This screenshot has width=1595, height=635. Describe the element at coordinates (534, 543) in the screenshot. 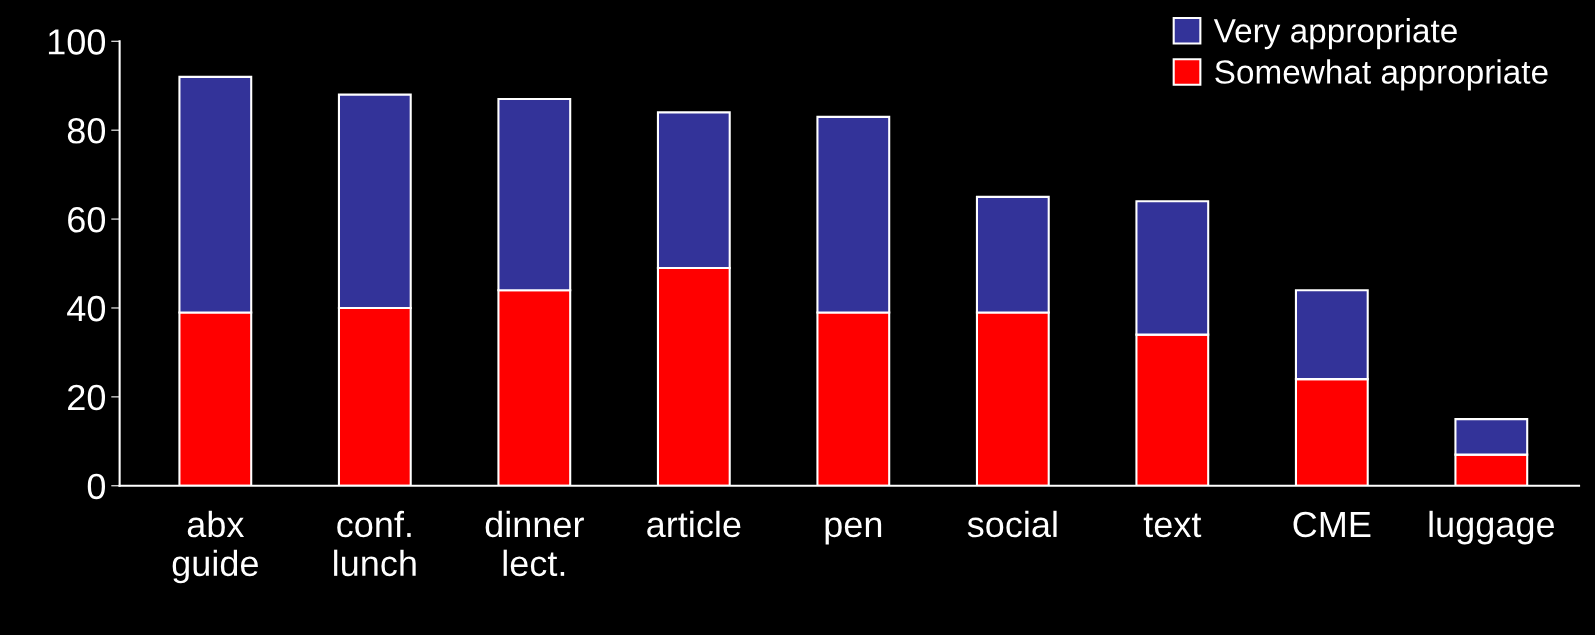

I see `x-tick-label: dinner lect.` at that location.